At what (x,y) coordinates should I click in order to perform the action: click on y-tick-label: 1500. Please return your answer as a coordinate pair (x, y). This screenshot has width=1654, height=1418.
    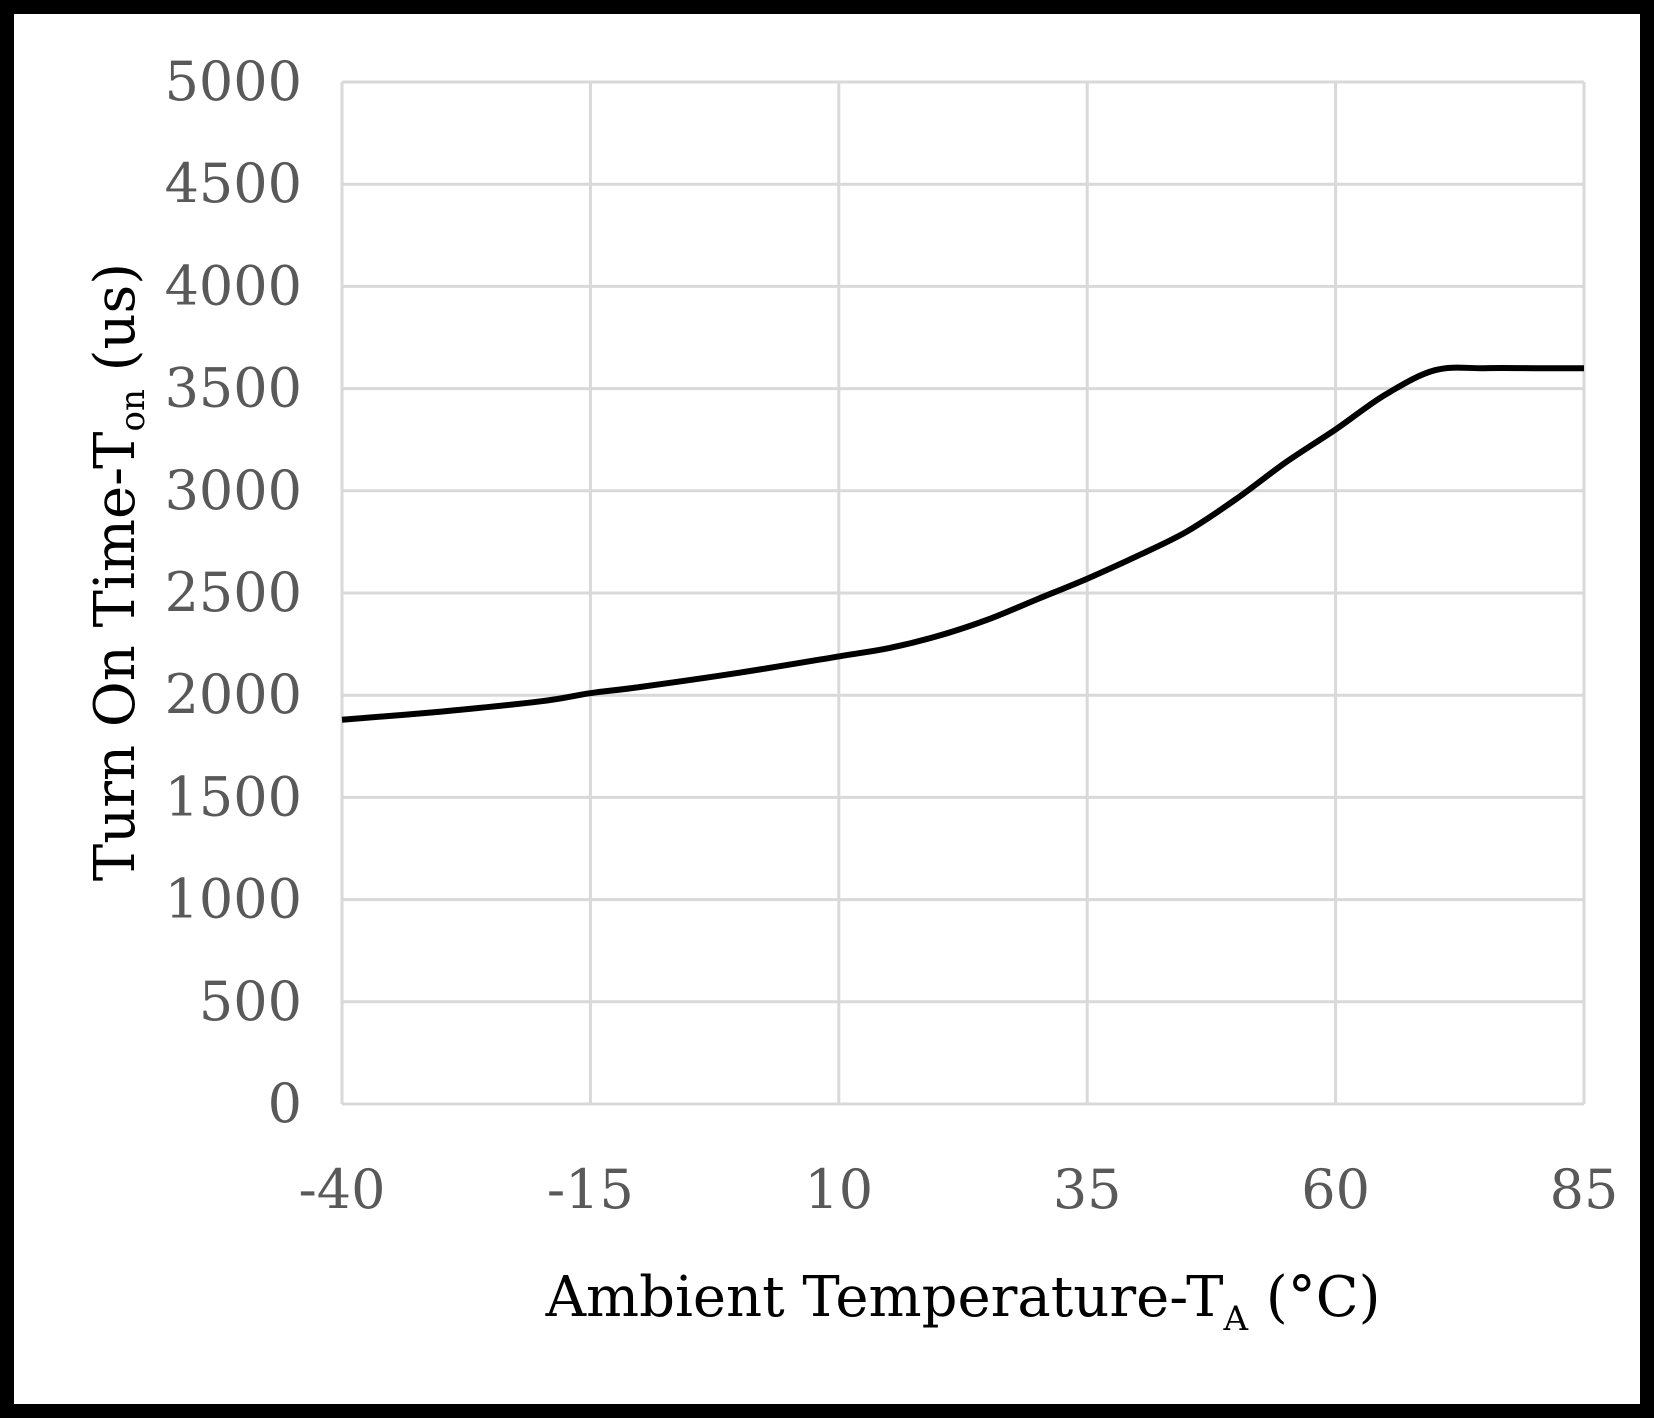
    Looking at the image, I should click on (233, 796).